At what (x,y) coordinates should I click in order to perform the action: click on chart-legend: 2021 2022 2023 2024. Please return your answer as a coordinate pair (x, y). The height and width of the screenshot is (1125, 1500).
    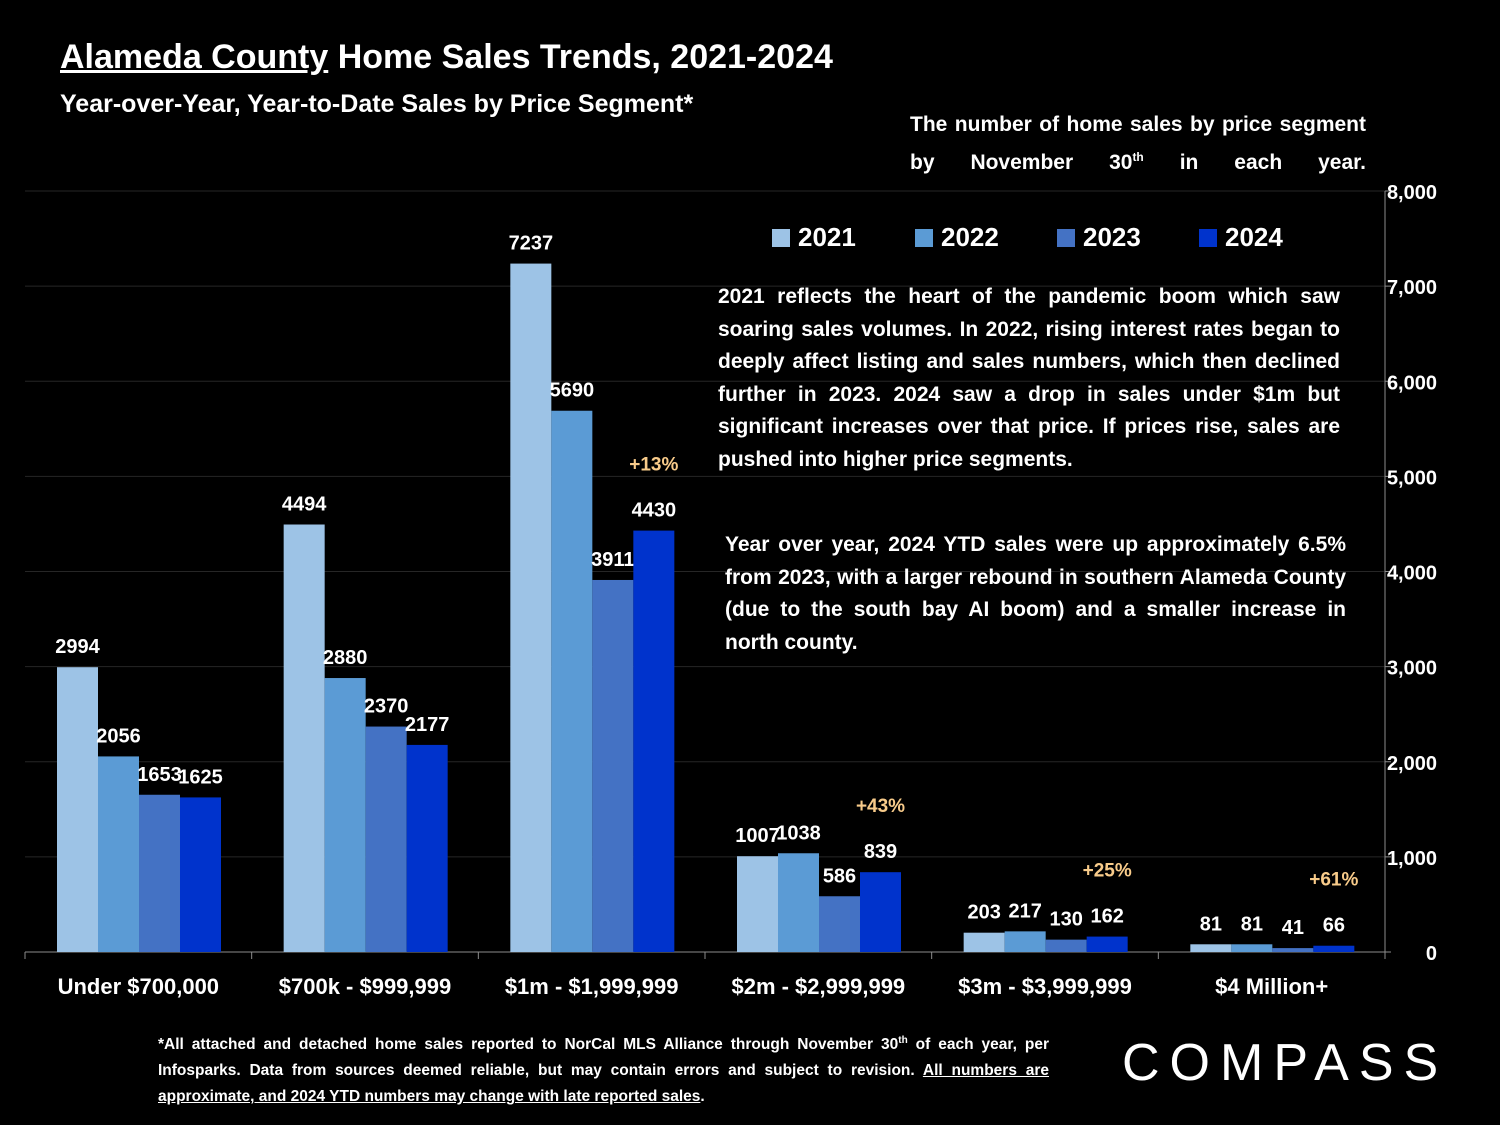
    Looking at the image, I should click on (1056, 237).